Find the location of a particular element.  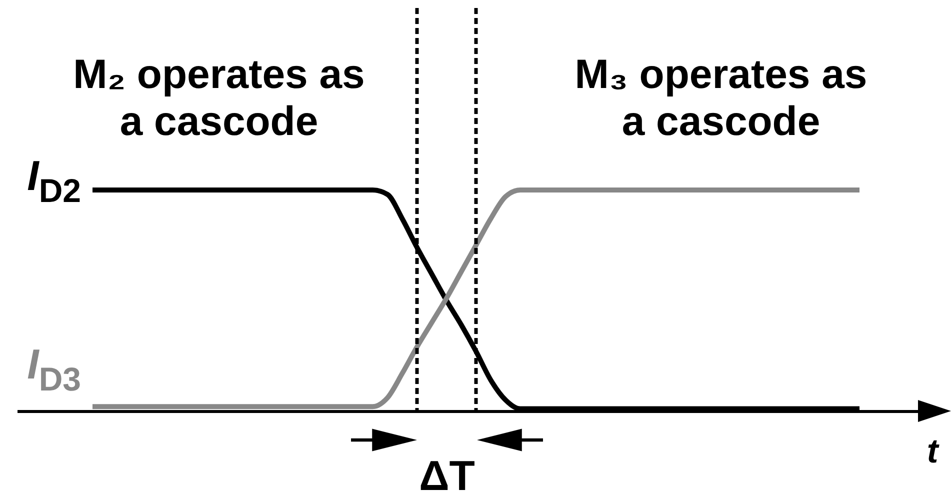

series-label: I$_{D3}$ is located at coordinates (54, 369).